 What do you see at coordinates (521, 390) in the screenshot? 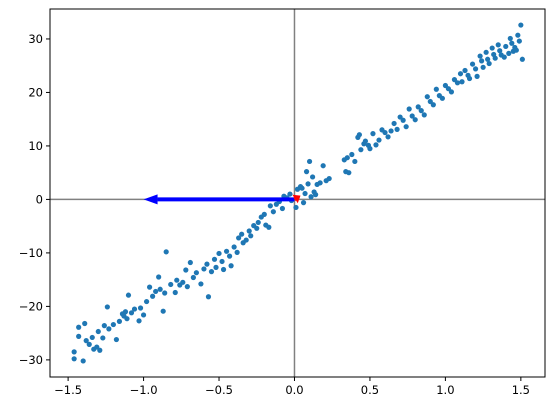
I see `x-tick-label: 1.5` at bounding box center [521, 390].